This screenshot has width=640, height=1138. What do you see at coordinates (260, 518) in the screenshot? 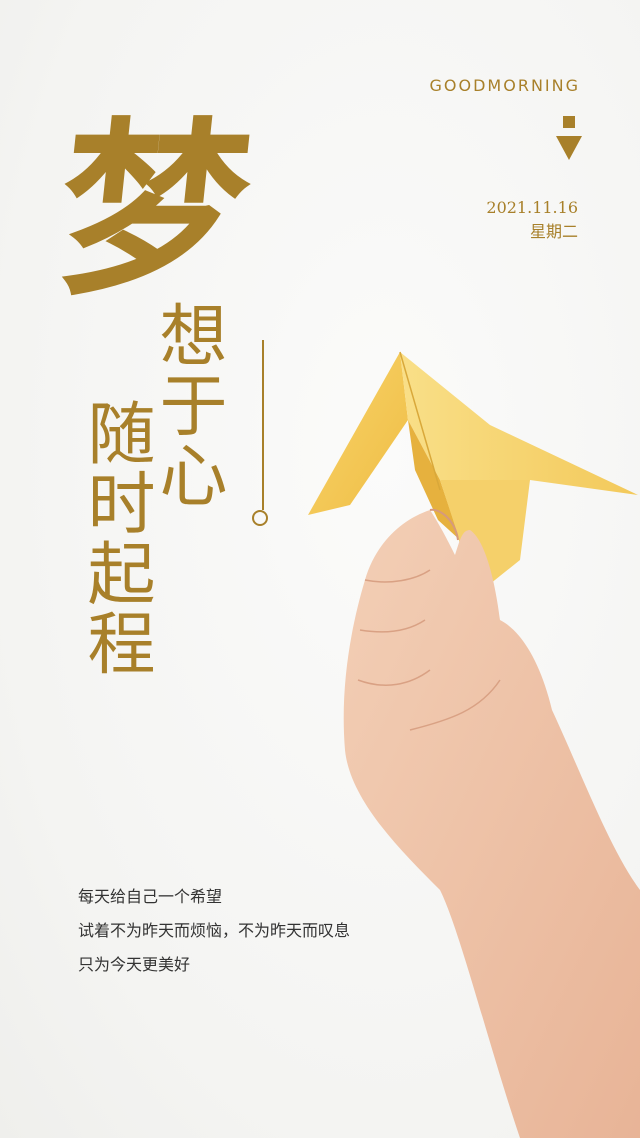
I see `decorative-circle` at bounding box center [260, 518].